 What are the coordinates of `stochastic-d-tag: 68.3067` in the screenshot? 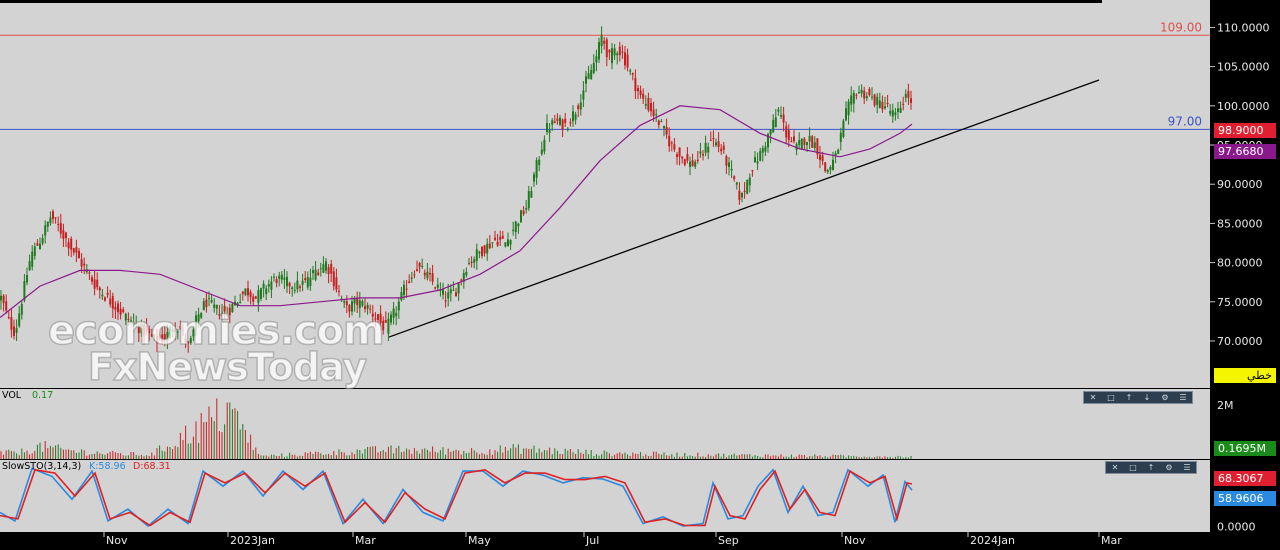 It's located at (1245, 478).